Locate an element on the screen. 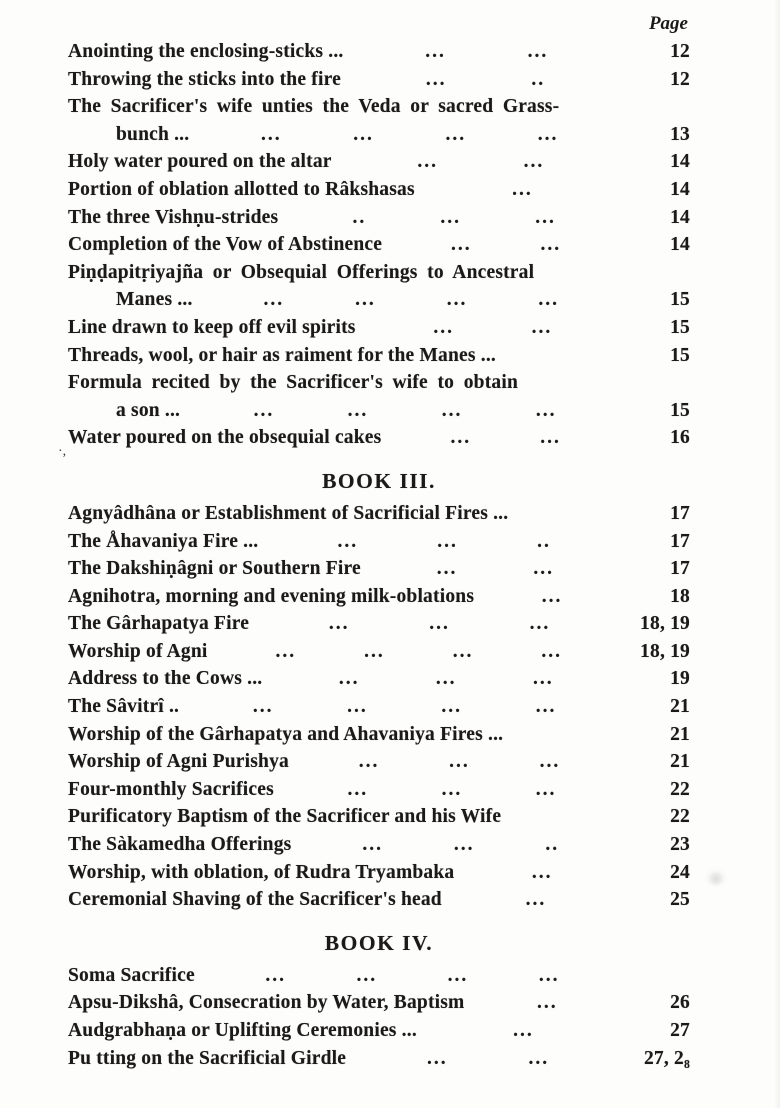 The image size is (780, 1108). toc-entry: Manes ............... 15 is located at coordinates (379, 300).